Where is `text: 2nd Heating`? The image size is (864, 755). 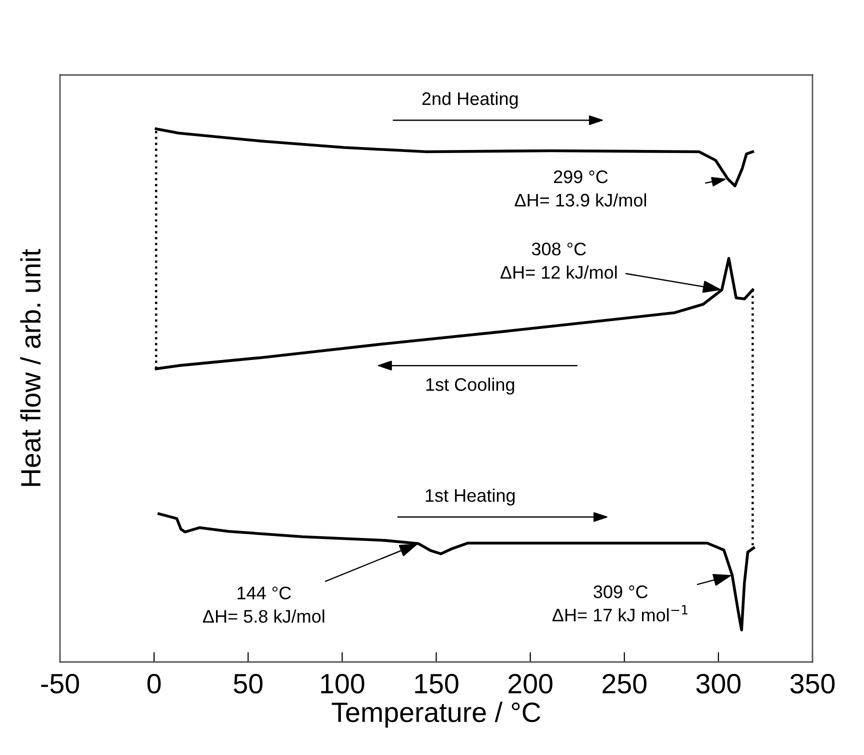
text: 2nd Heating is located at coordinates (470, 100).